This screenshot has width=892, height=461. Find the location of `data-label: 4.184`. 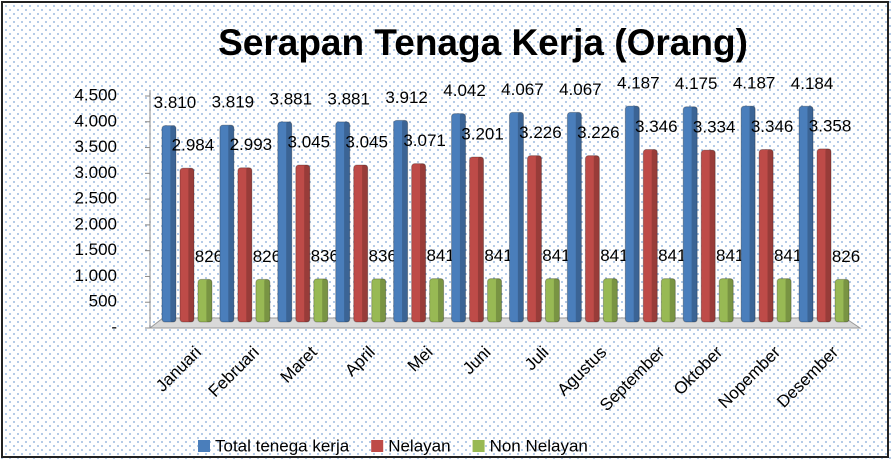

data-label: 4.184 is located at coordinates (812, 83).